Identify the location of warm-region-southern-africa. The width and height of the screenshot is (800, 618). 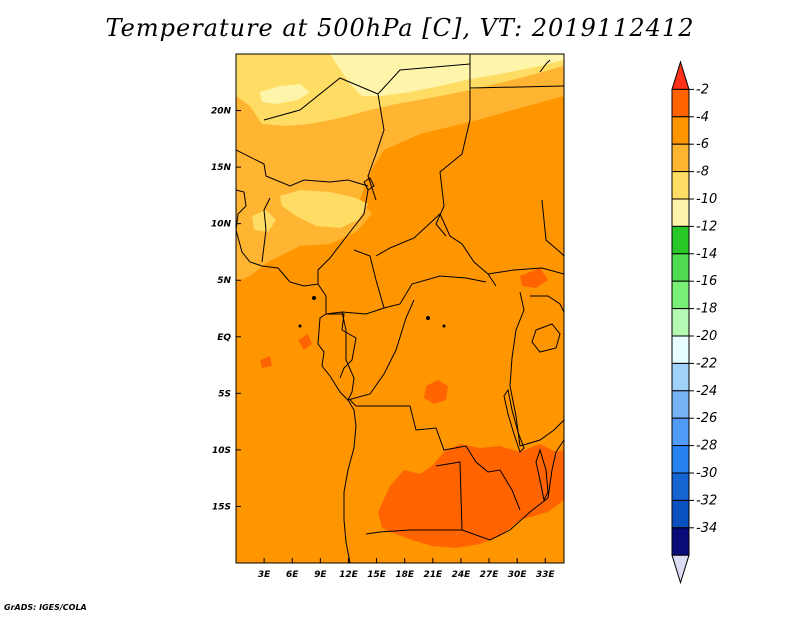
(471, 496).